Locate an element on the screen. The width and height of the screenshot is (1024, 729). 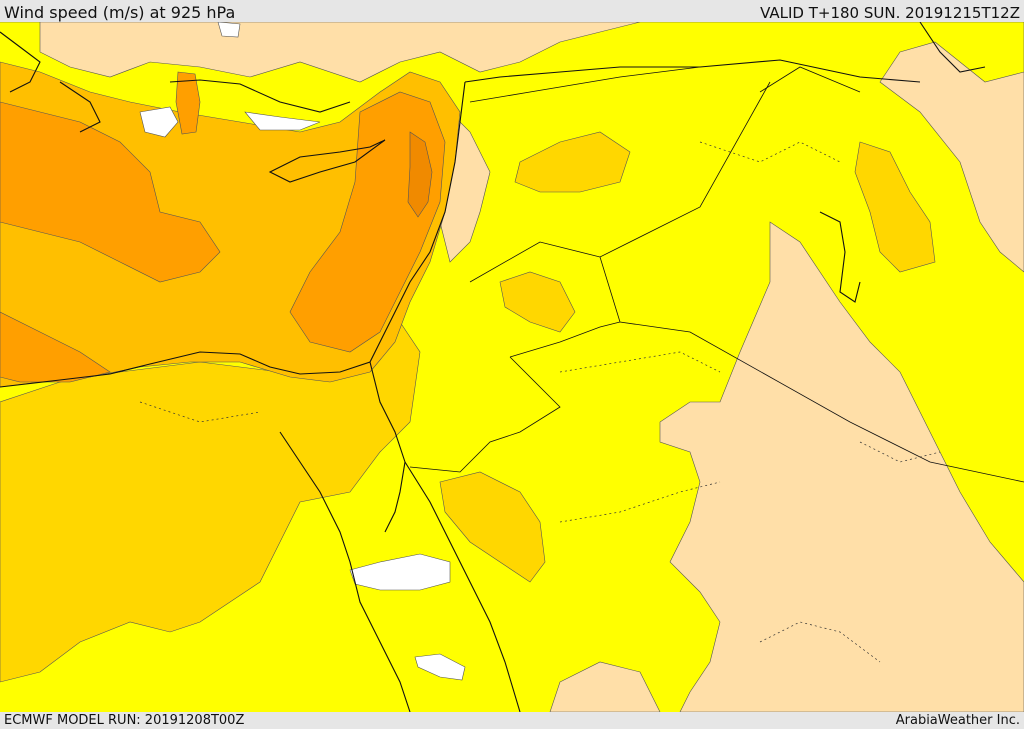
calm-patch-red-sea is located at coordinates (400, 572).